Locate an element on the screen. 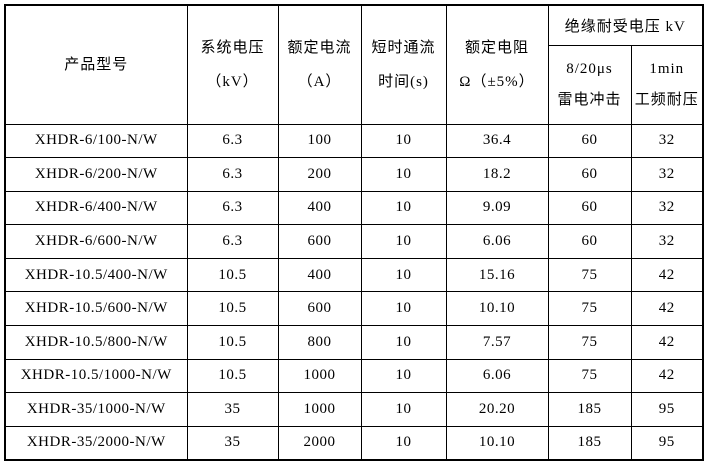 This screenshot has height=463, width=706. table-row: XHDR-10.5/1000-N/W 10.5 1000 10 6.06 75 42 is located at coordinates (354, 376).